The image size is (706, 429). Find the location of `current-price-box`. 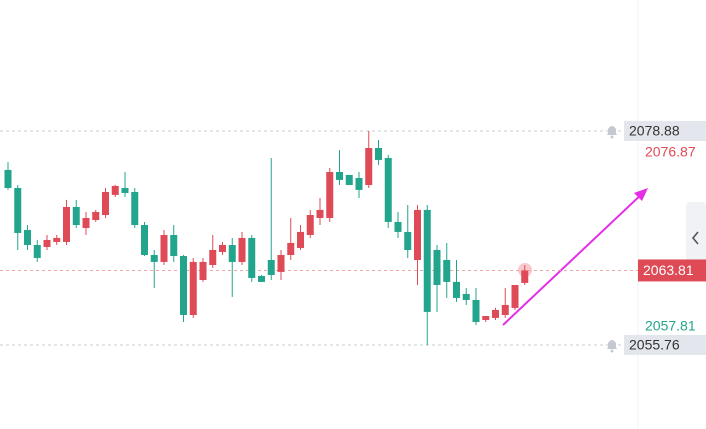

current-price-box is located at coordinates (672, 270).